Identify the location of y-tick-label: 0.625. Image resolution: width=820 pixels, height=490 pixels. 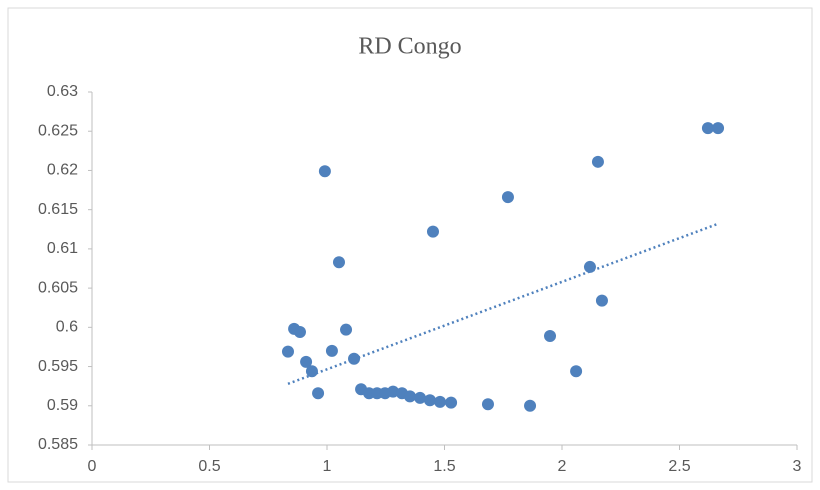
(58, 130).